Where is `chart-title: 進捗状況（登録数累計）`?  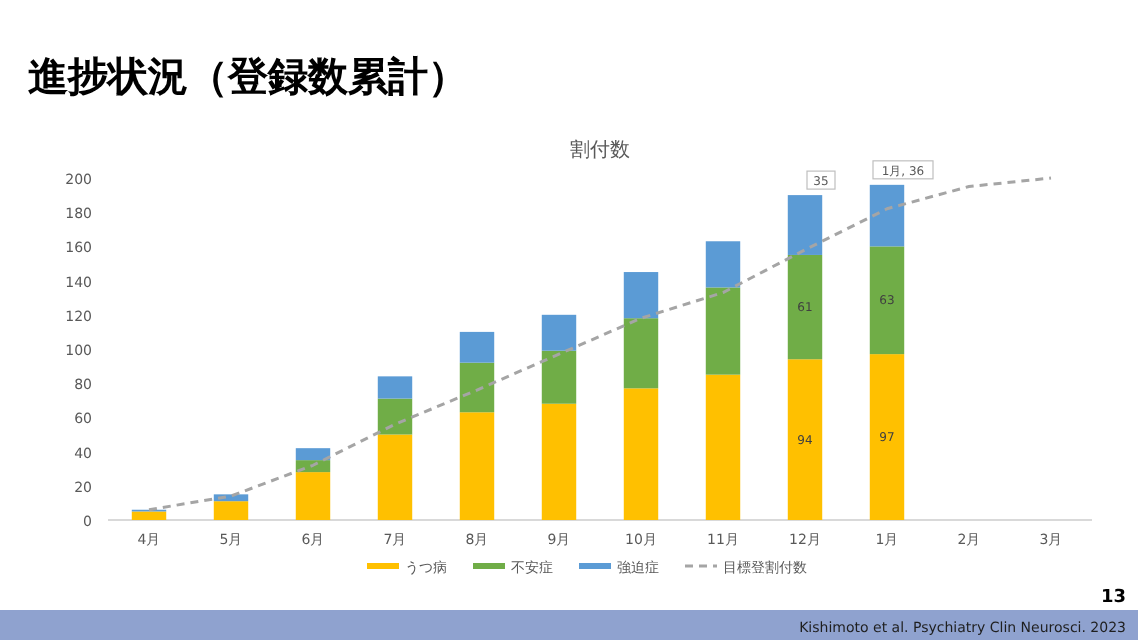
chart-title: 進捗状況（登録数累計） is located at coordinates (248, 76).